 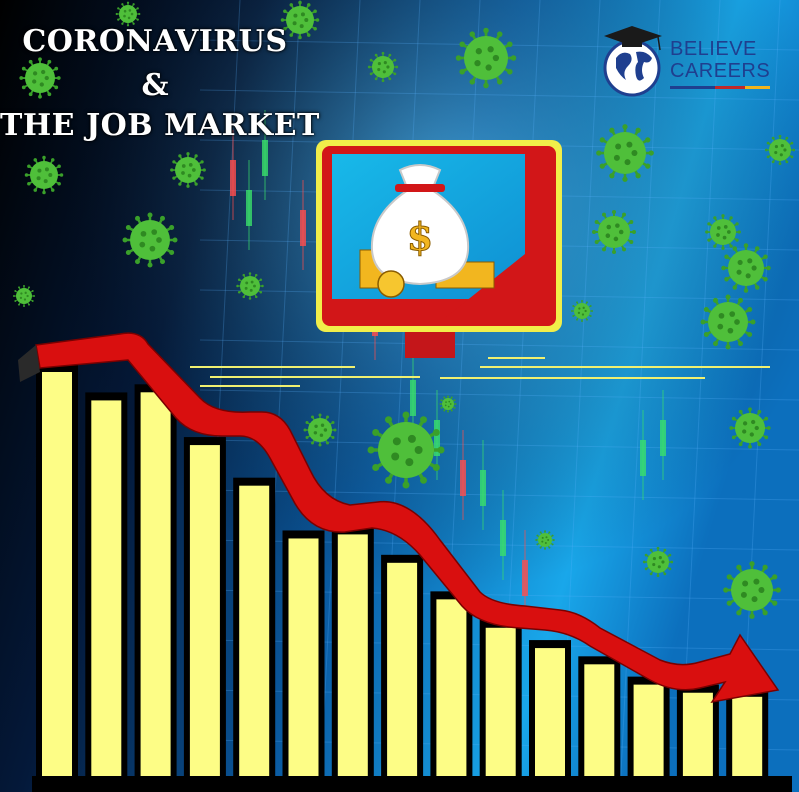 I want to click on logo-underline, so click(x=720, y=87).